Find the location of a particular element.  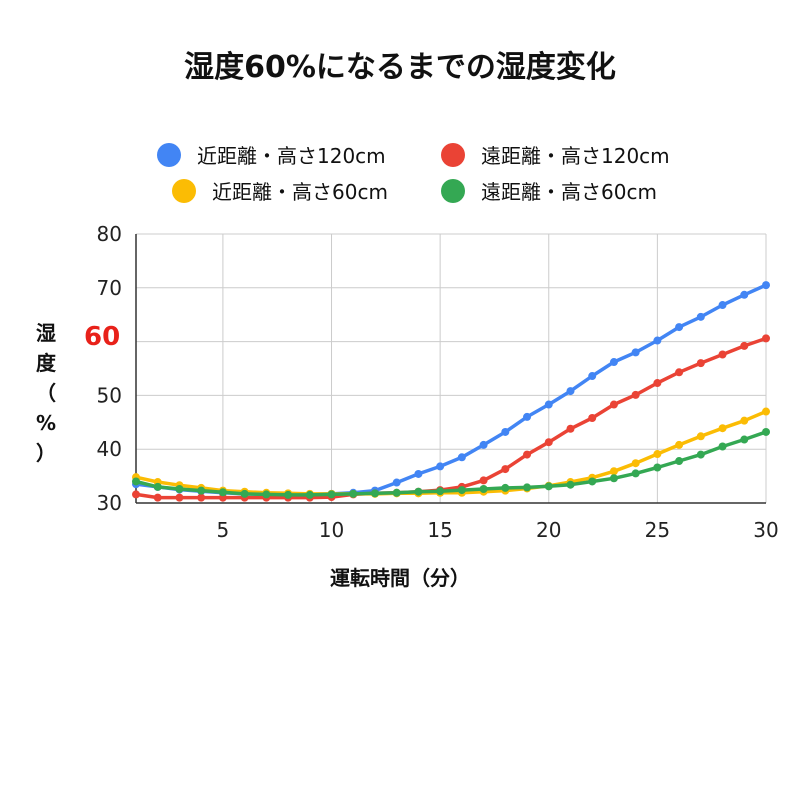

y-axis-label-char: % is located at coordinates (46, 423).